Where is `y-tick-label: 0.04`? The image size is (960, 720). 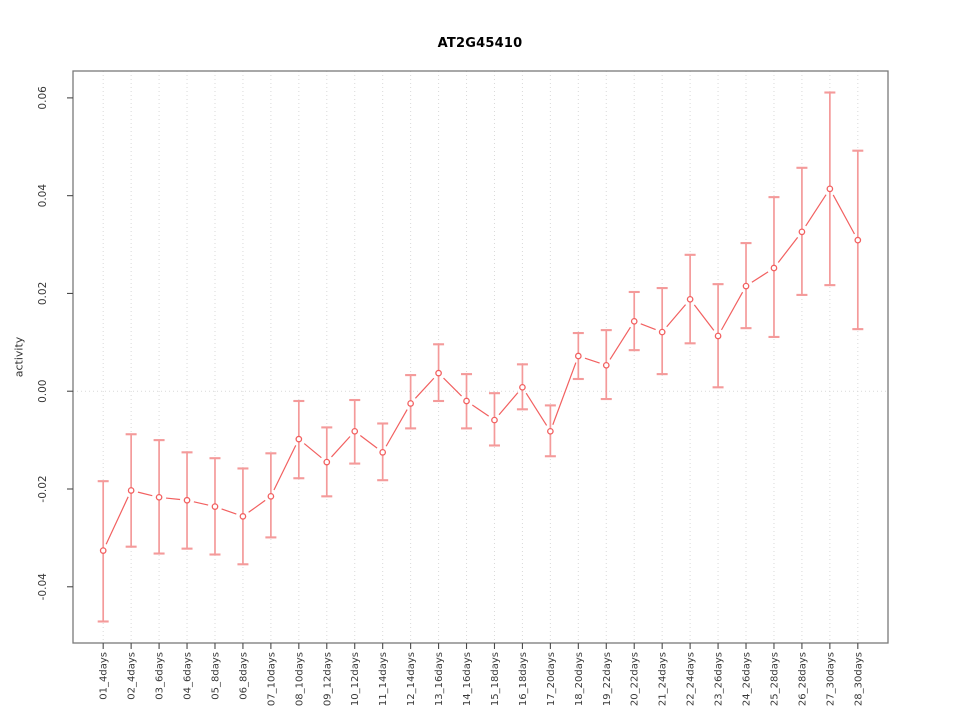 y-tick-label: 0.04 is located at coordinates (43, 196).